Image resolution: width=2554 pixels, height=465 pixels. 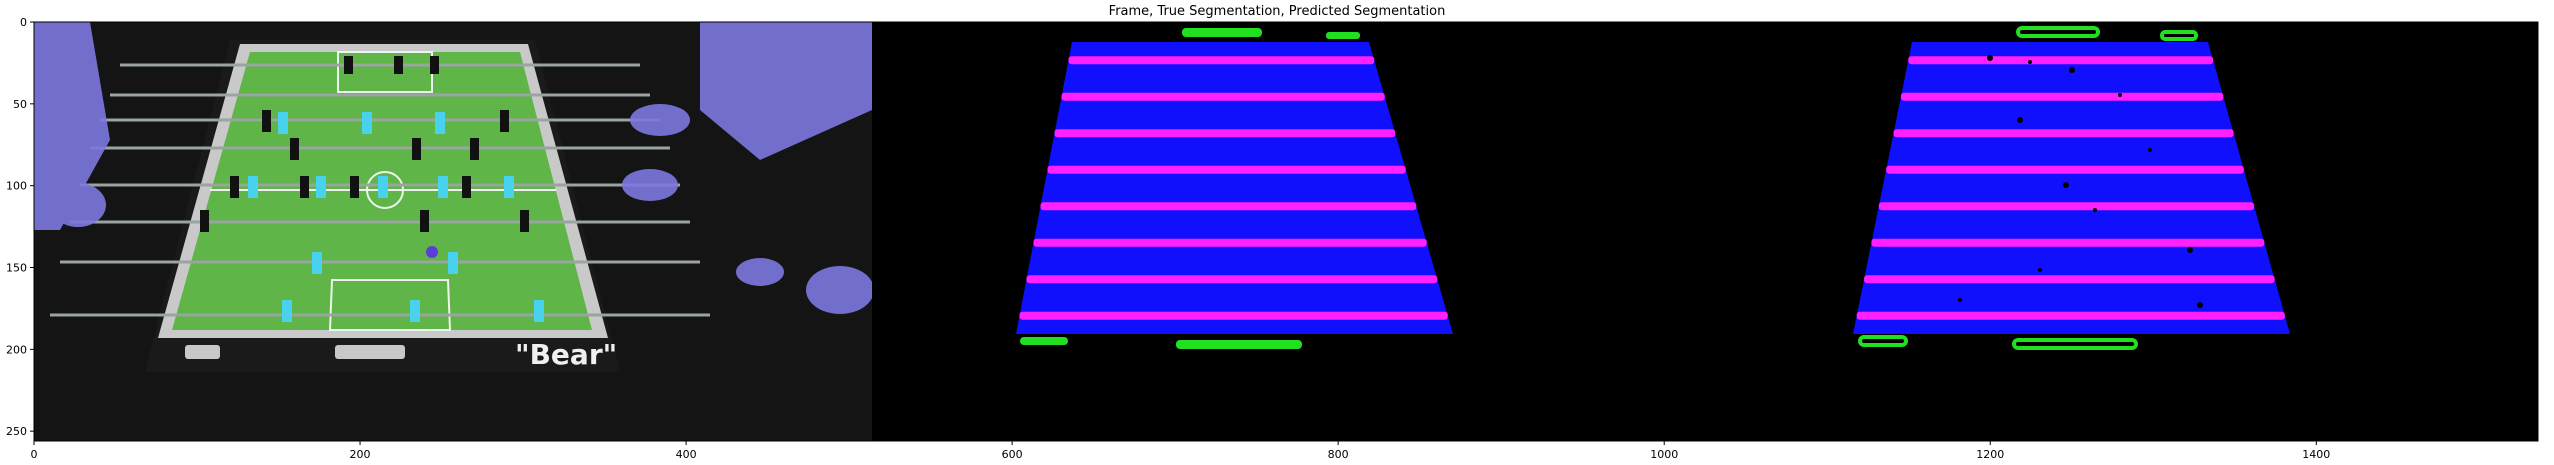 What do you see at coordinates (686, 454) in the screenshot?
I see `x-tick-label-2: 400` at bounding box center [686, 454].